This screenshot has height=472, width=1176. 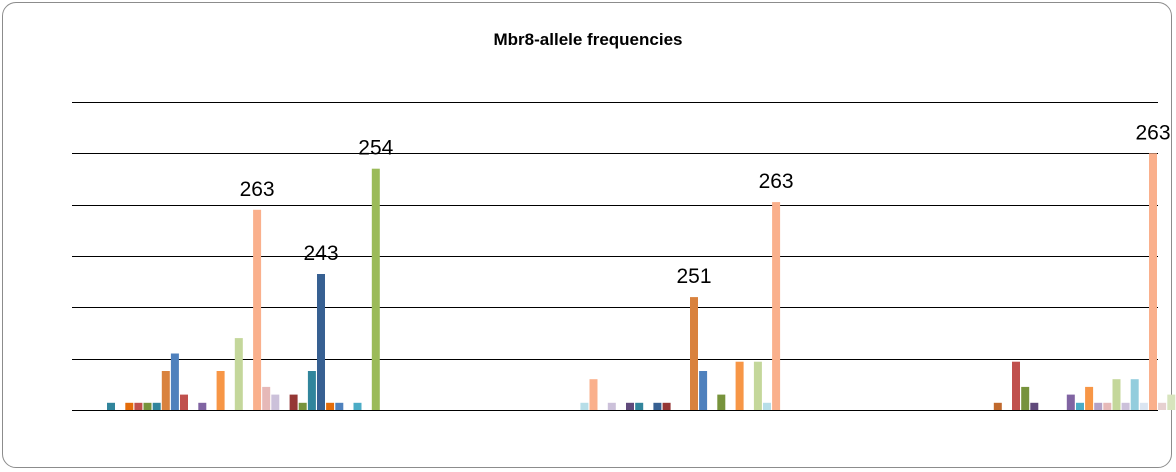 What do you see at coordinates (320, 253) in the screenshot?
I see `bar-data-label: 243` at bounding box center [320, 253].